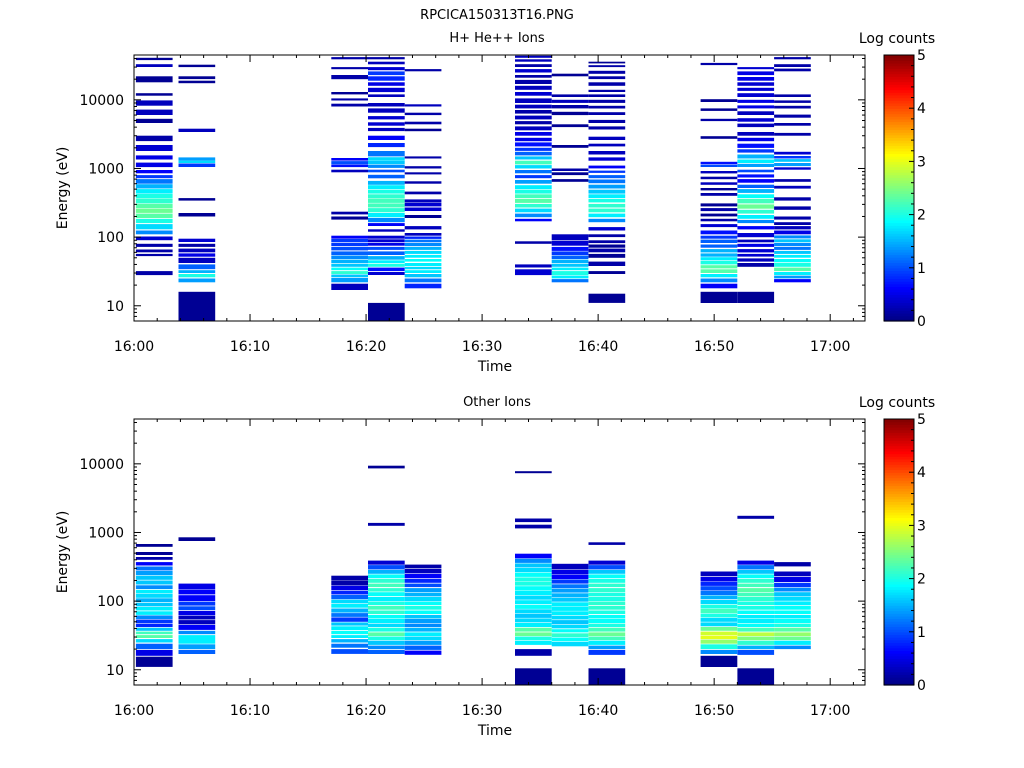  What do you see at coordinates (921, 109) in the screenshot?
I see `colorbar-tick-label: 4` at bounding box center [921, 109].